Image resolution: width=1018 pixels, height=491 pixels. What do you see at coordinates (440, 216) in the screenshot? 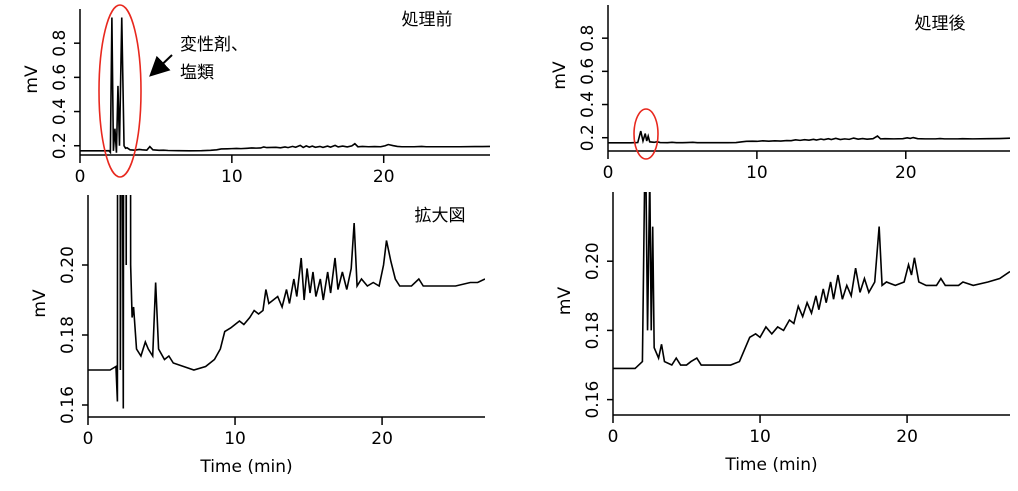
I see `panel-title: 拡大図` at bounding box center [440, 216].